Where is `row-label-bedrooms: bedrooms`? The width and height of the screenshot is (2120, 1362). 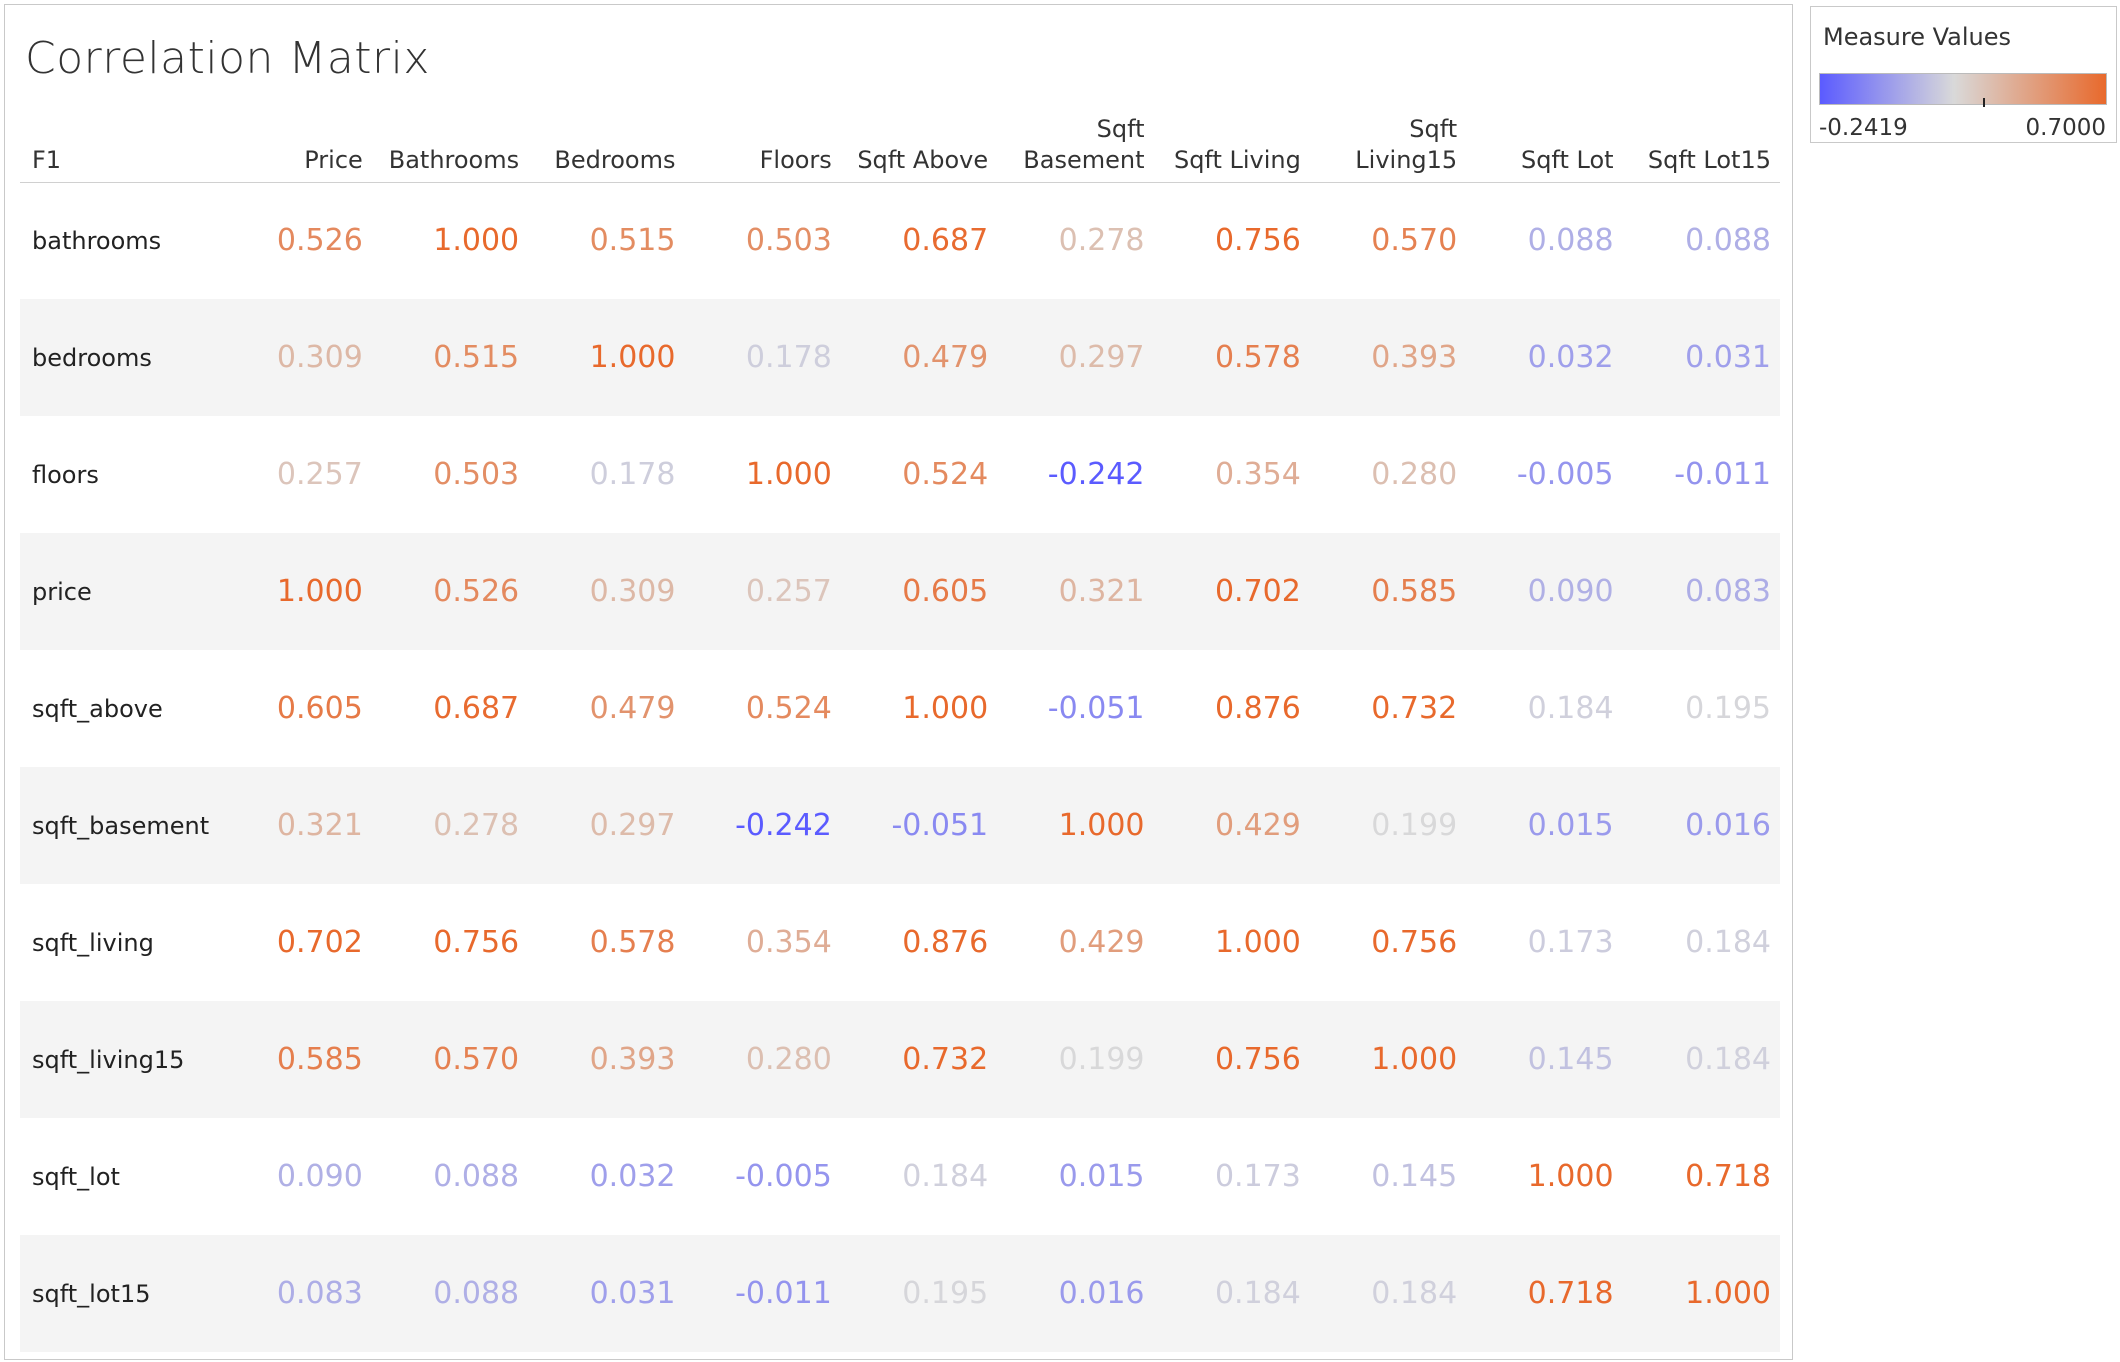 row-label-bedrooms: bedrooms is located at coordinates (118, 357).